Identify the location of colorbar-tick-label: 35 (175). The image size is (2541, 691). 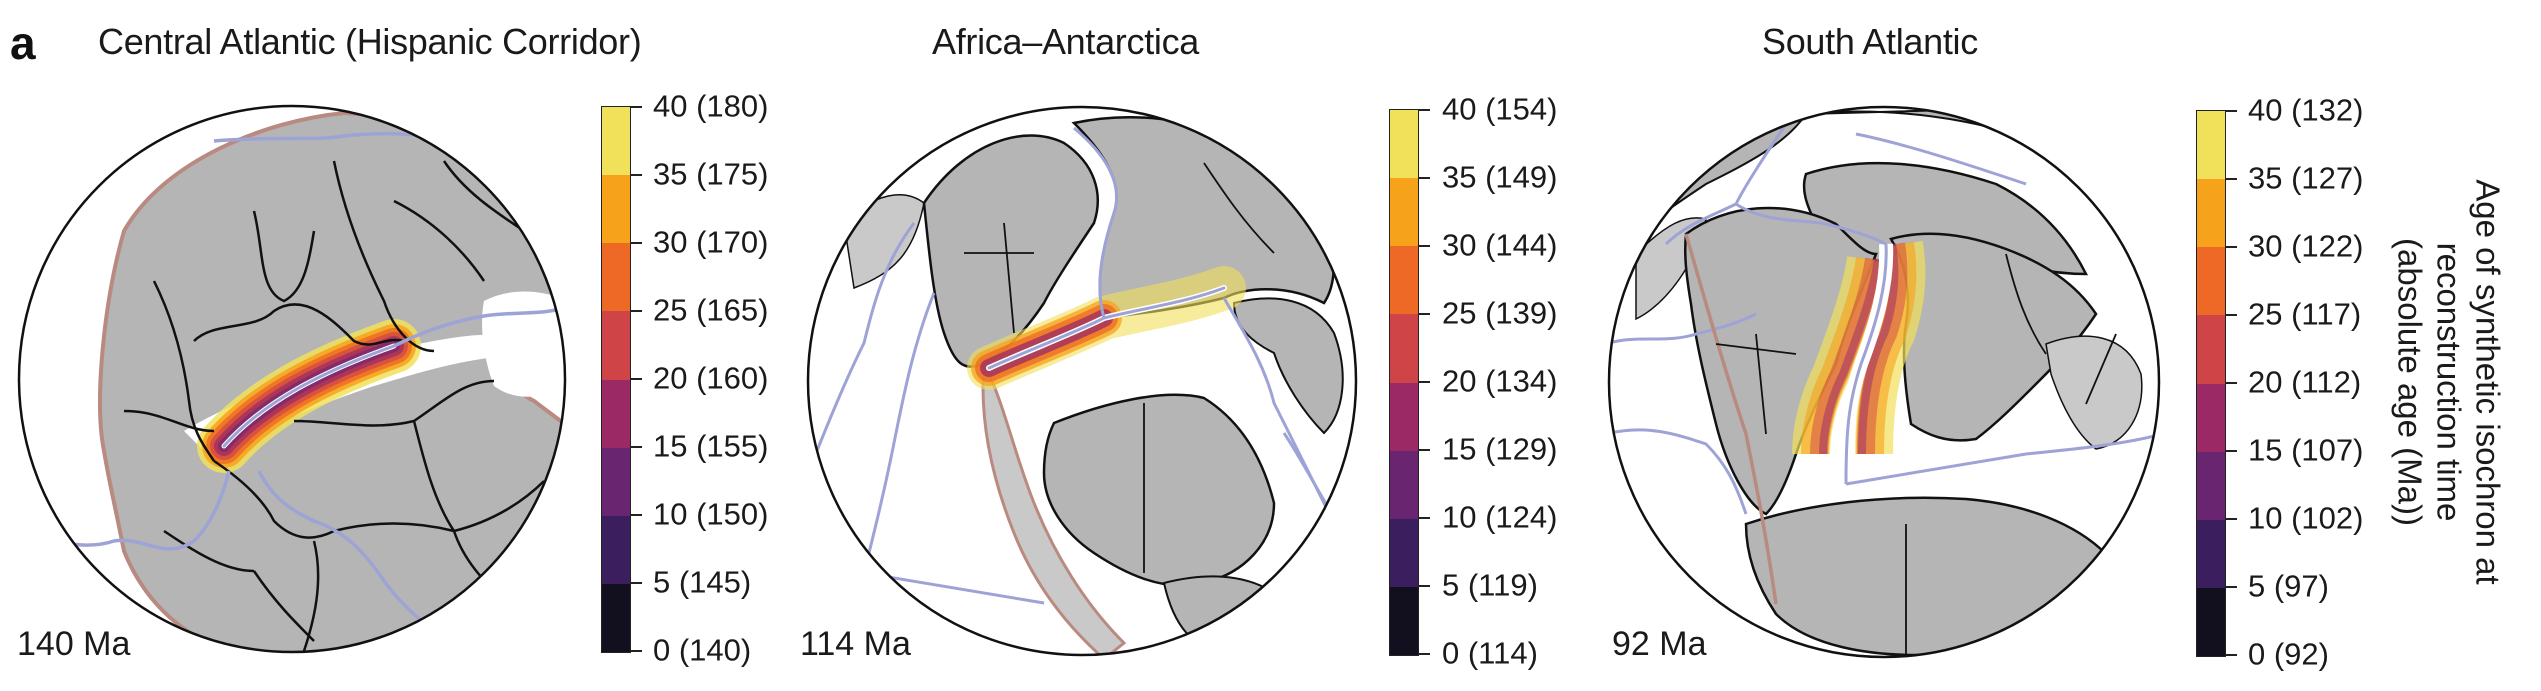
(711, 174).